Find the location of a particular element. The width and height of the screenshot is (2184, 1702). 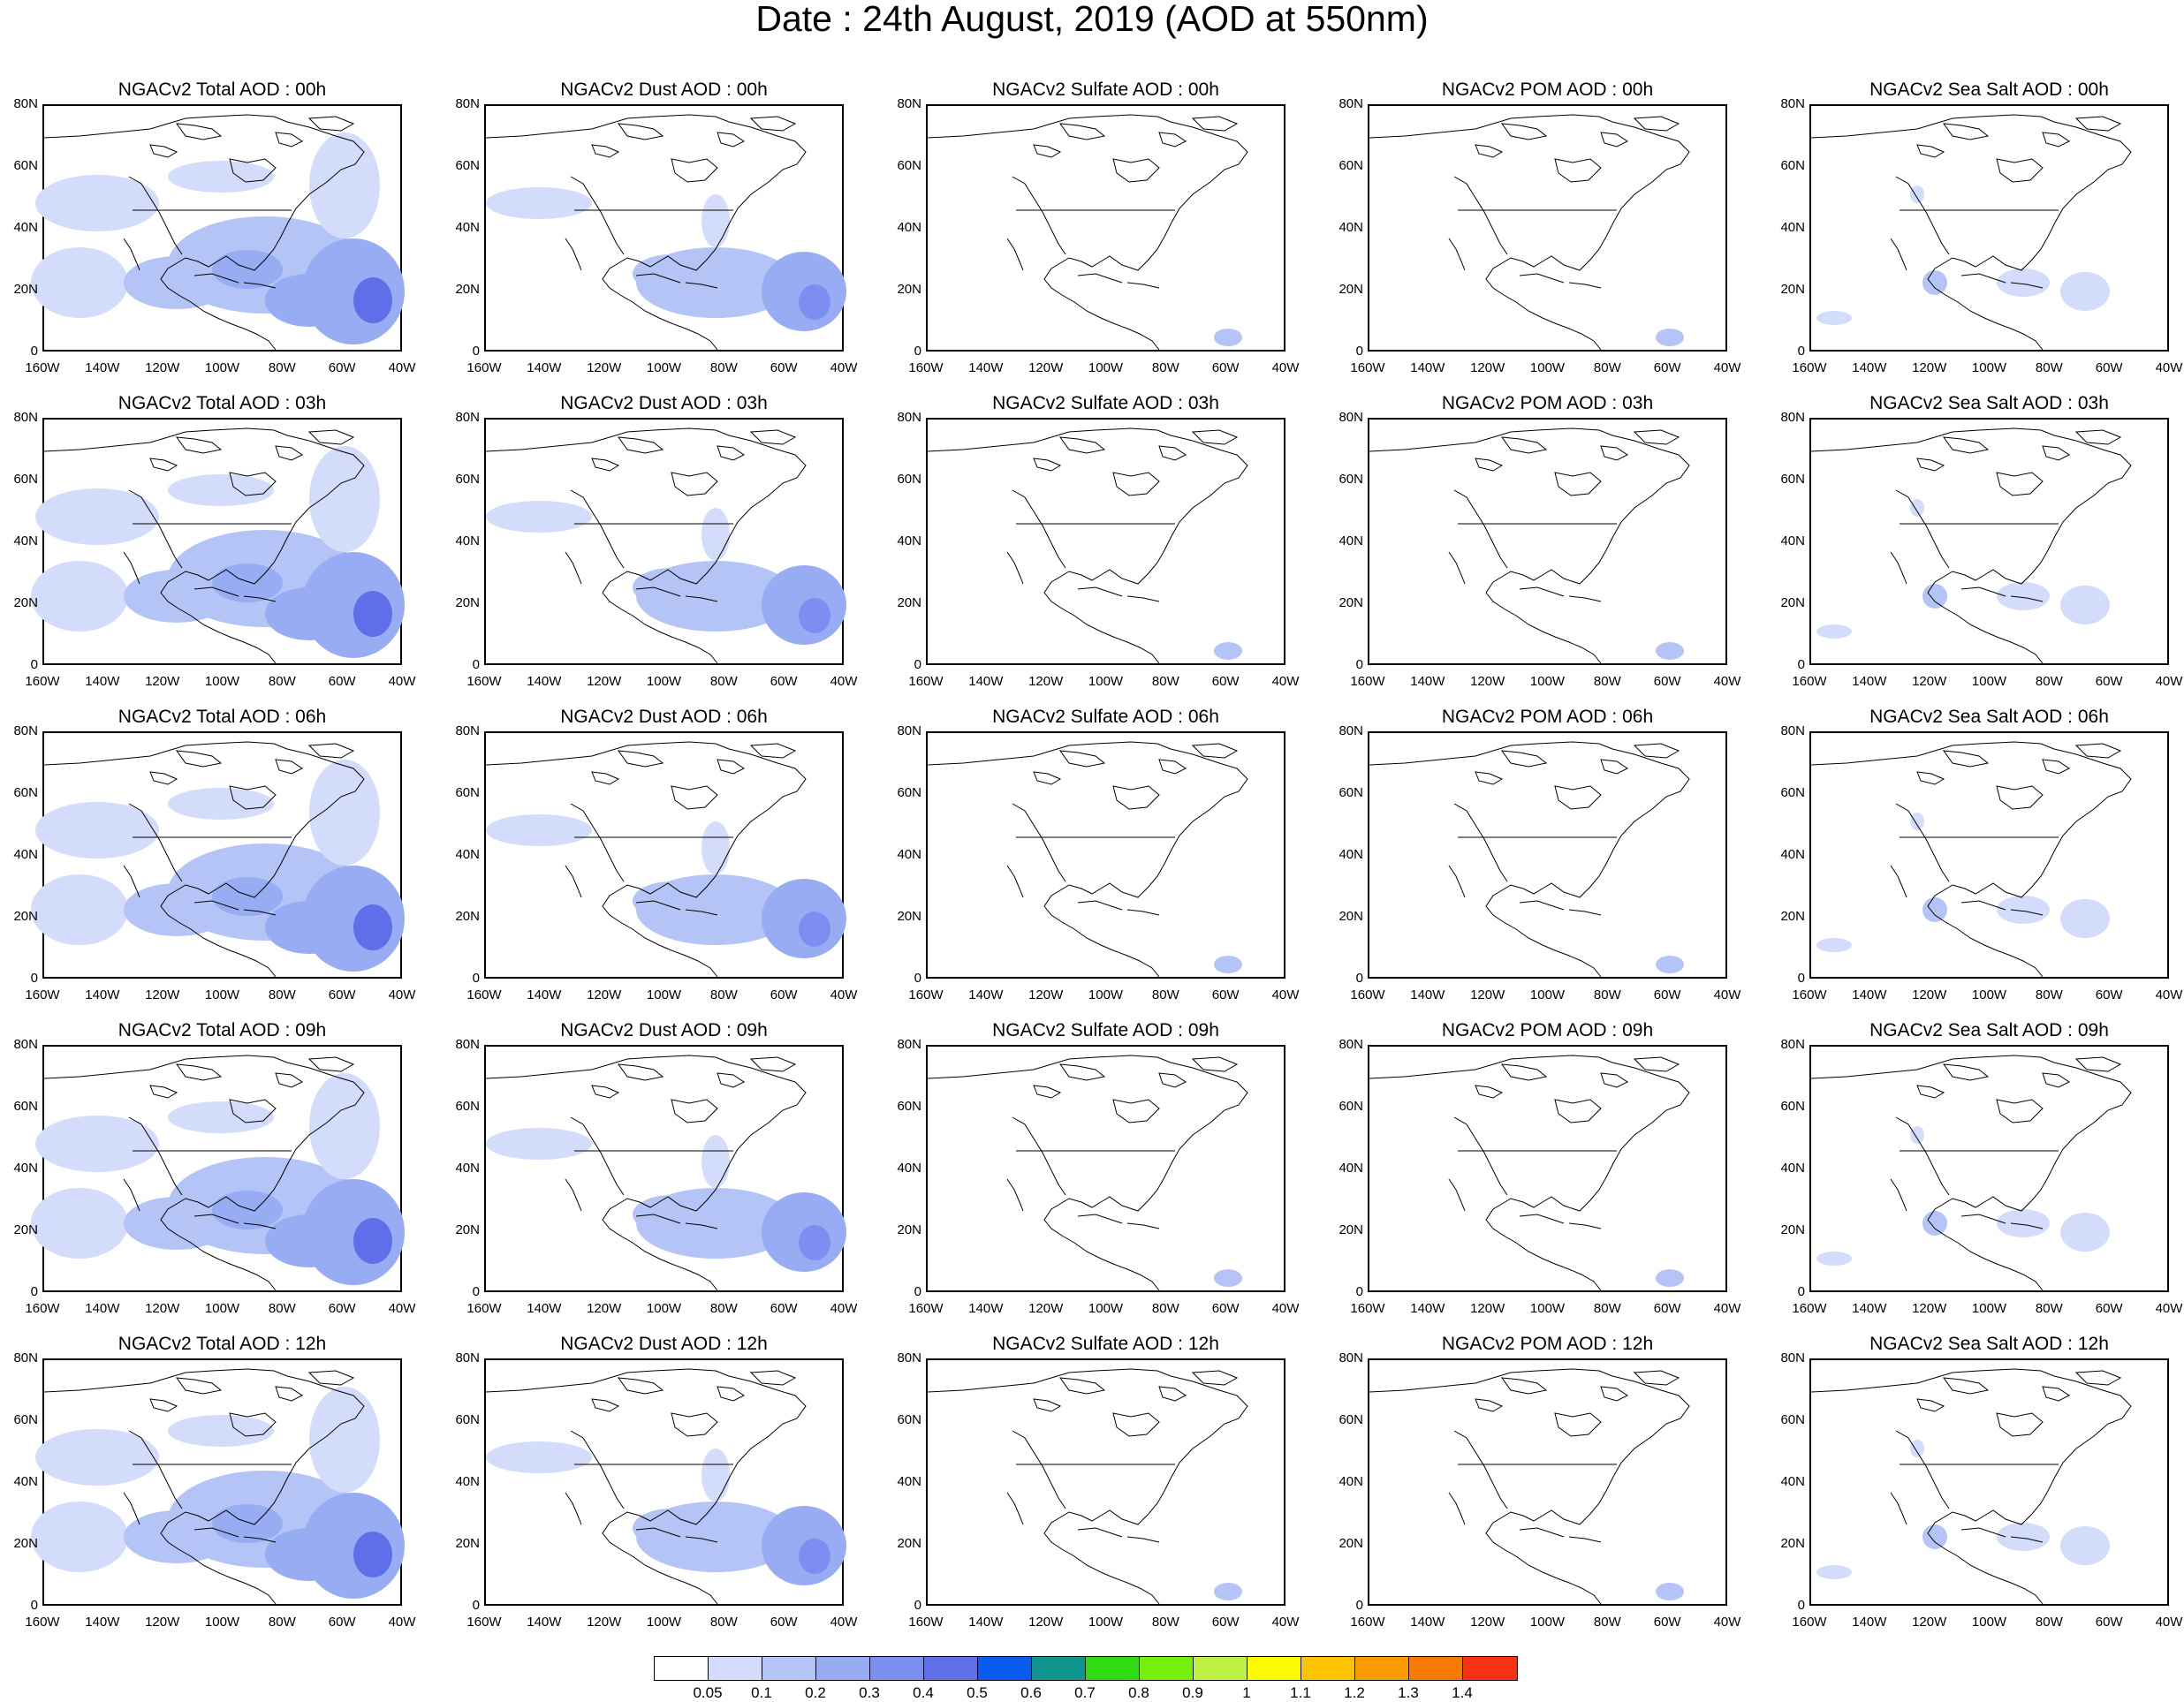

panel-title: NGACv2 Dust AOD : 00h is located at coordinates (664, 89).